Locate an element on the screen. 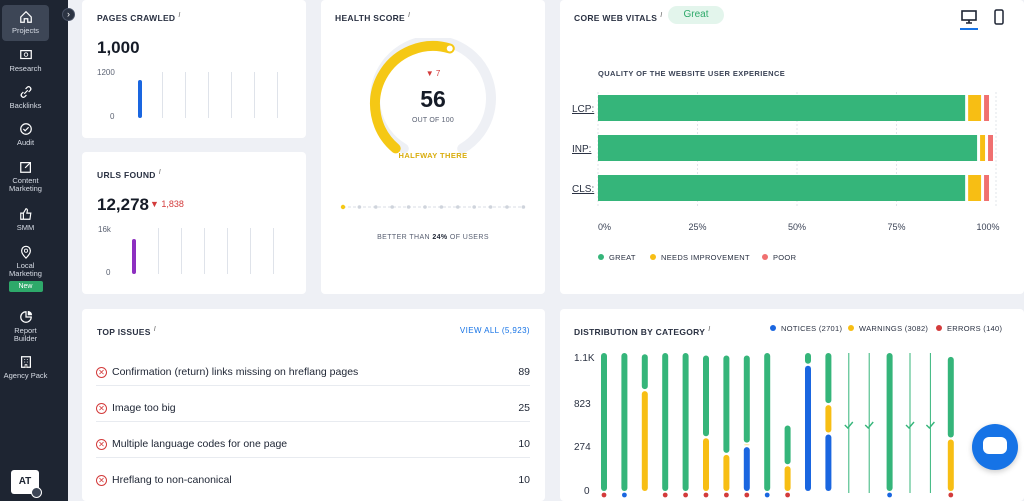 This screenshot has width=1024, height=501. pages-crawled-card: PAGES CRAWLED i 1,000 1200 0 is located at coordinates (194, 69).